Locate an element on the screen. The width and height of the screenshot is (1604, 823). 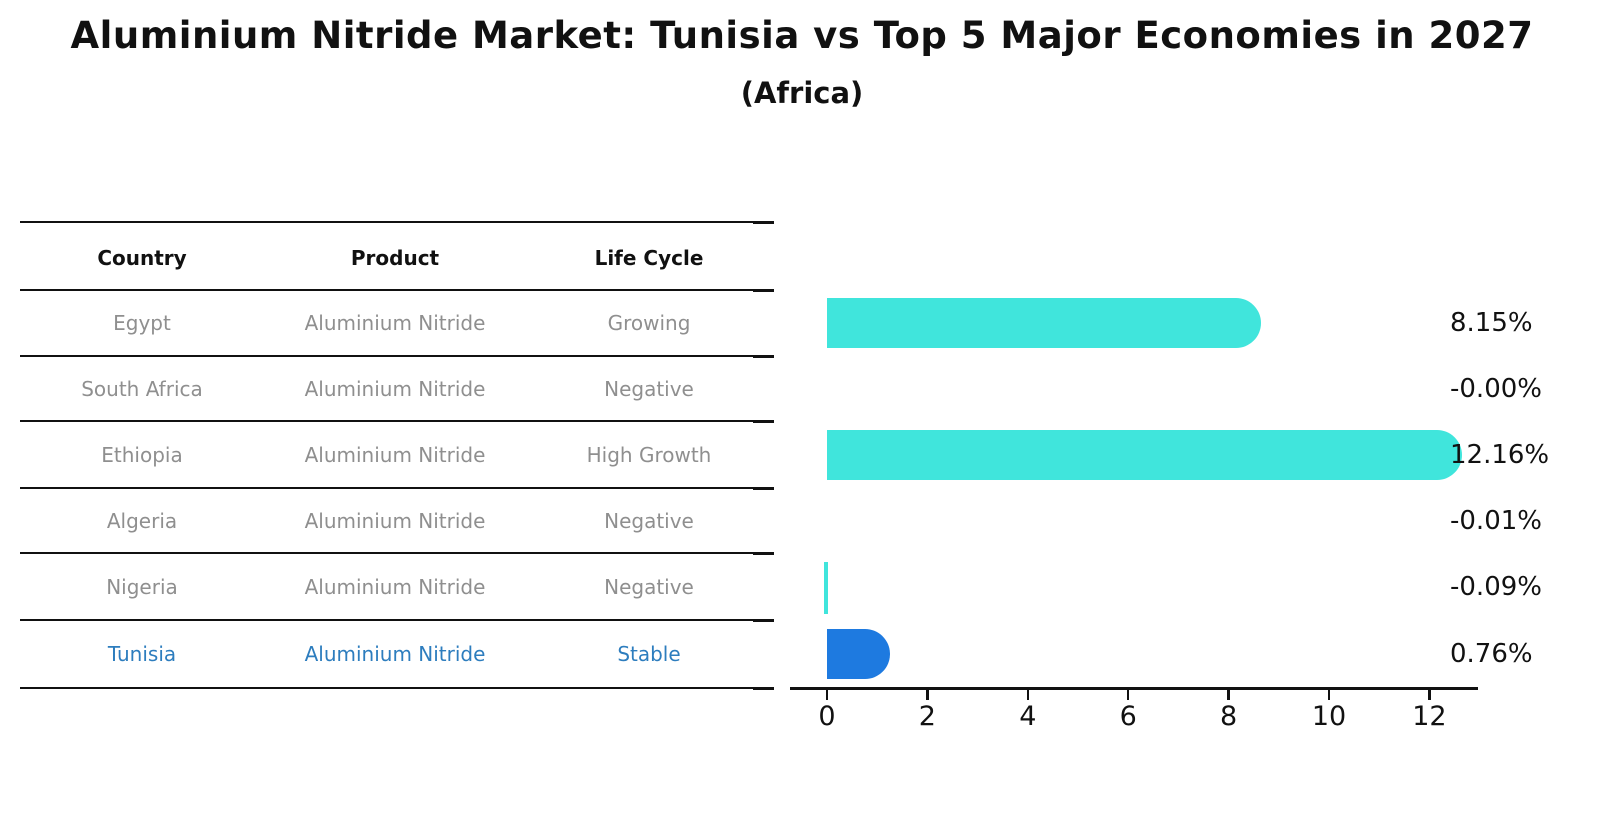
table-header-country: Country is located at coordinates (142, 258).